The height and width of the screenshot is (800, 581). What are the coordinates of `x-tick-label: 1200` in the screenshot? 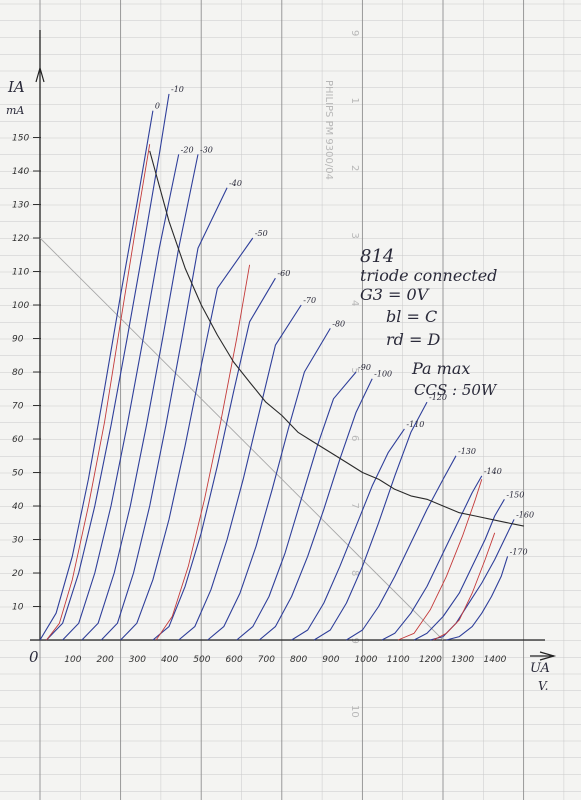 It's located at (430, 660).